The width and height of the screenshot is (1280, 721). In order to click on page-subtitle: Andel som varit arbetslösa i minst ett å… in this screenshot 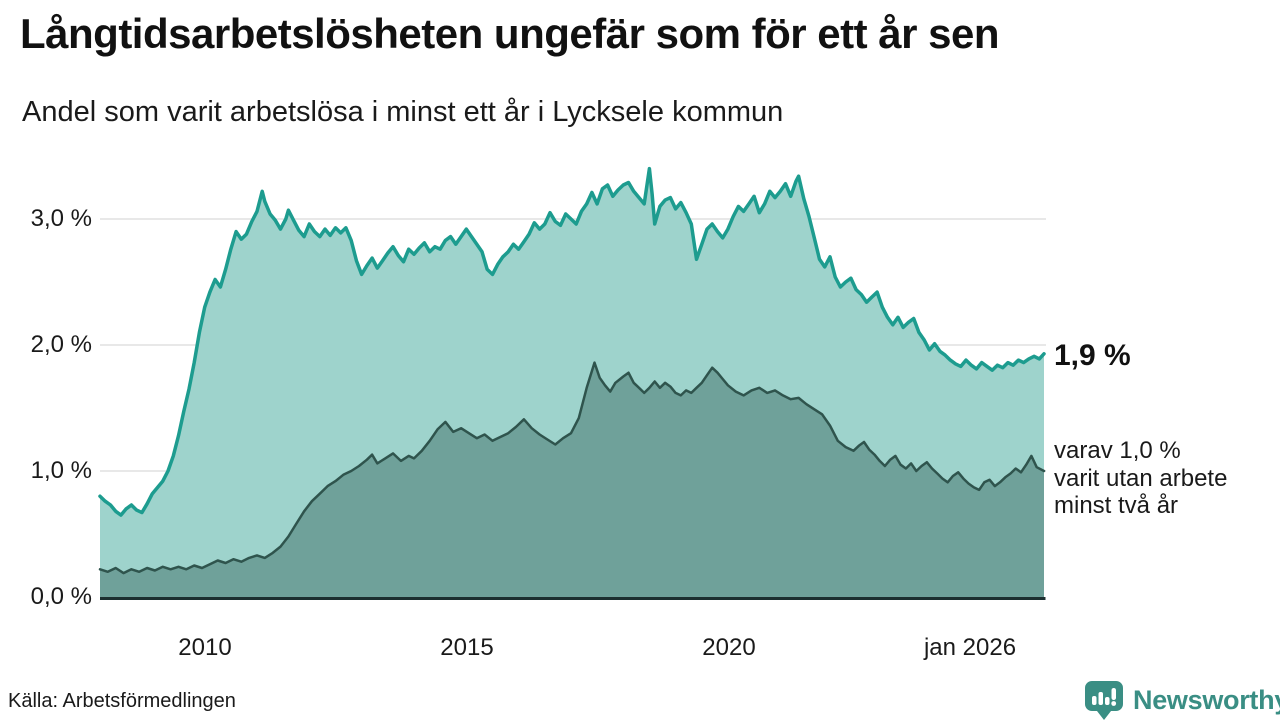, I will do `click(403, 112)`.